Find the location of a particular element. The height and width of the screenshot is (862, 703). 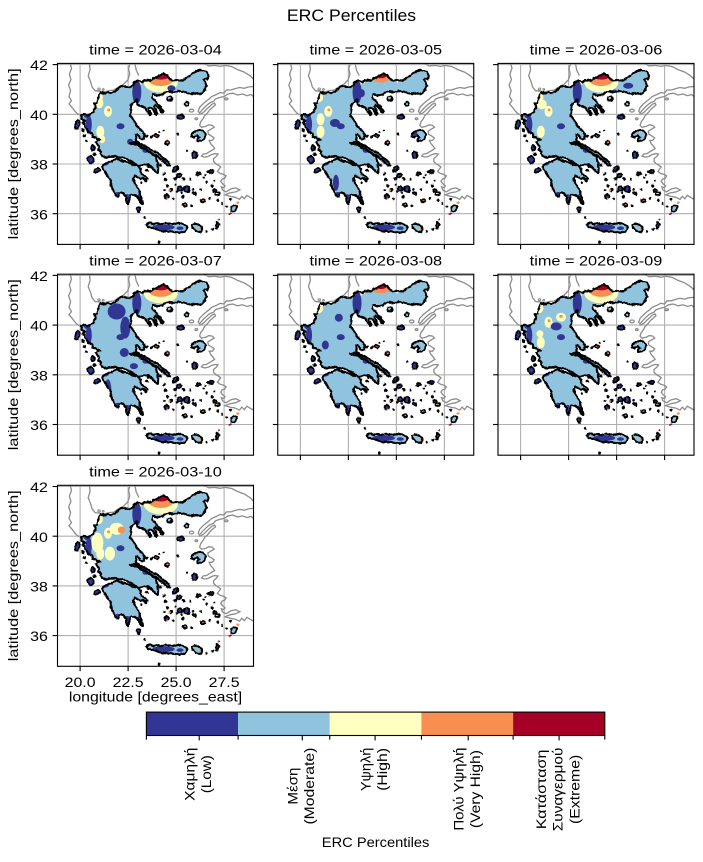

svg-text: (Low) is located at coordinates (206, 774).